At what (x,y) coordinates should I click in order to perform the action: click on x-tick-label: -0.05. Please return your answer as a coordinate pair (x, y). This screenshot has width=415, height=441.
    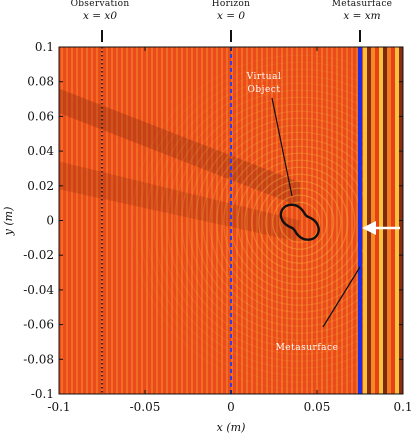
    Looking at the image, I should click on (145, 407).